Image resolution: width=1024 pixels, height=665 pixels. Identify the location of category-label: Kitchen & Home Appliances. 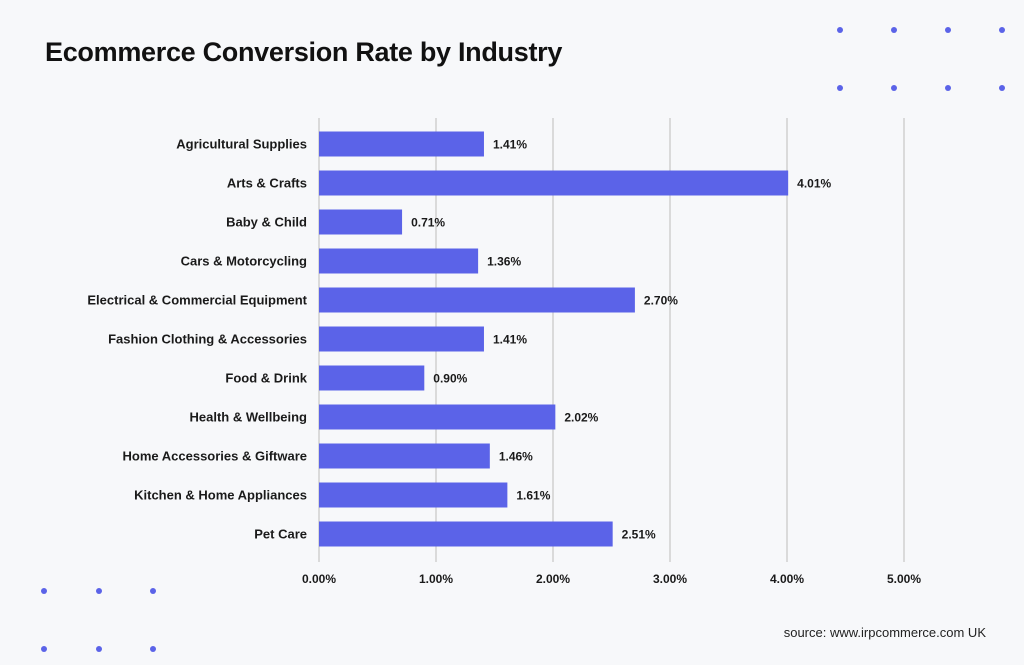
(220, 495).